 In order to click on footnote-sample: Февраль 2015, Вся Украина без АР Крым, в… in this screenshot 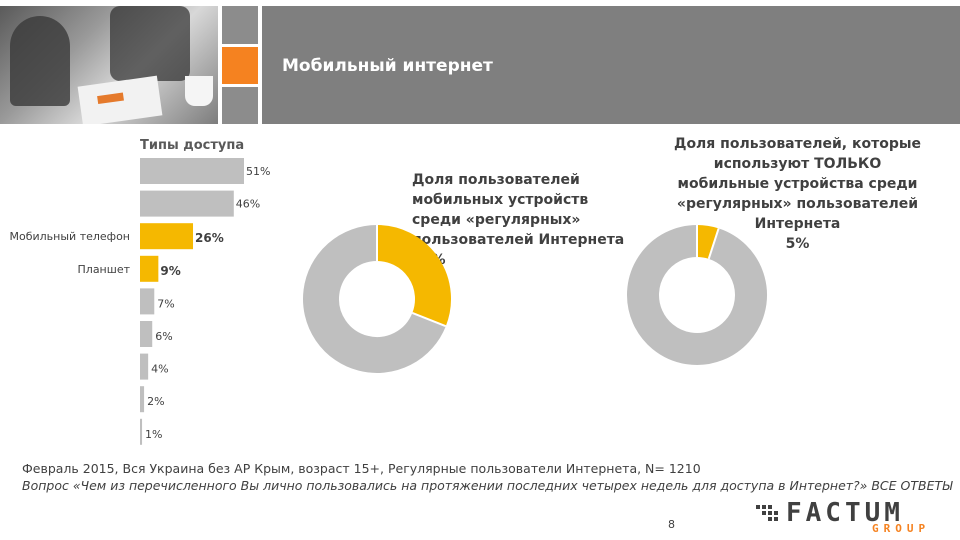, I will do `click(361, 468)`.